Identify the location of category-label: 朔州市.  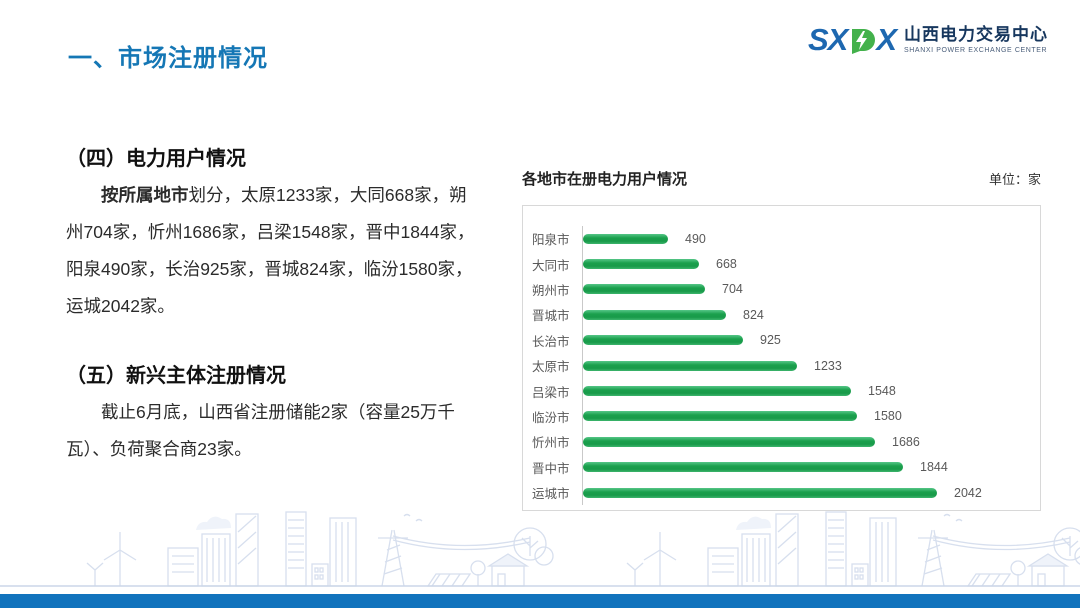
(551, 290).